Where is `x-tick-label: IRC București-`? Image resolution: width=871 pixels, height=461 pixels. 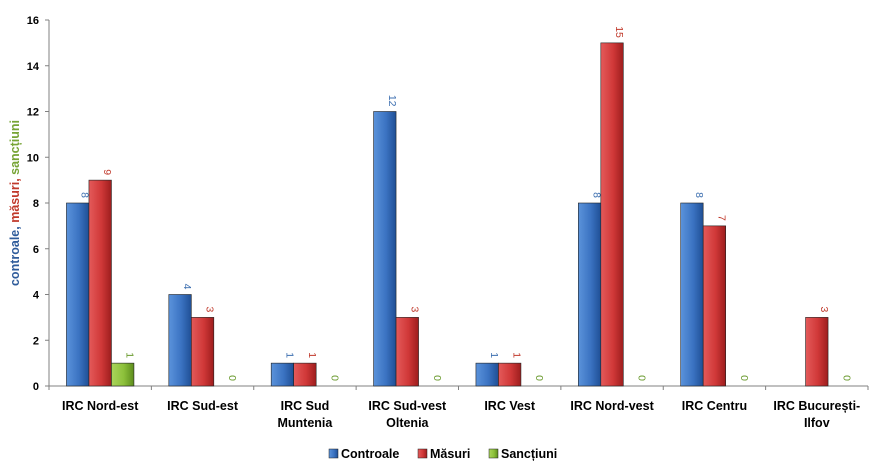 x-tick-label: IRC București- is located at coordinates (816, 406).